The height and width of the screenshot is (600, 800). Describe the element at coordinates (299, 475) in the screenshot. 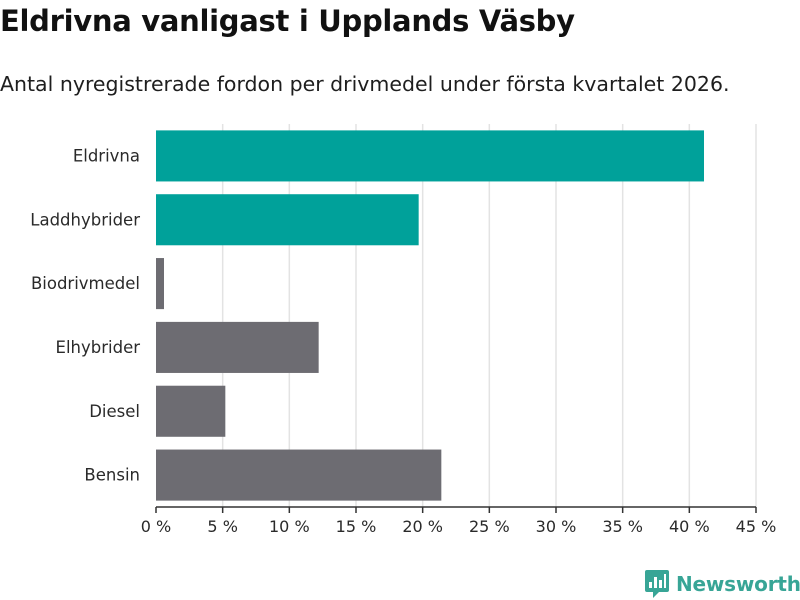

I see `bar-bensin` at that location.